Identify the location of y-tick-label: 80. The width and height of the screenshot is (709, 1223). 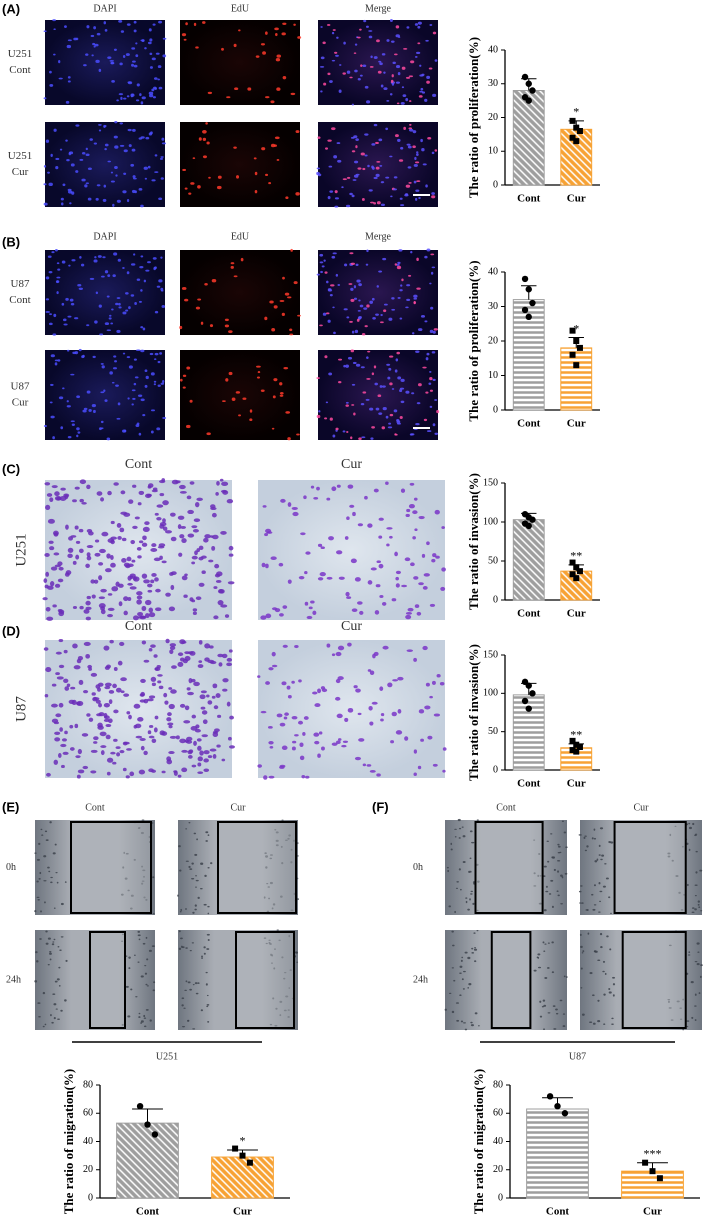
(88, 1084).